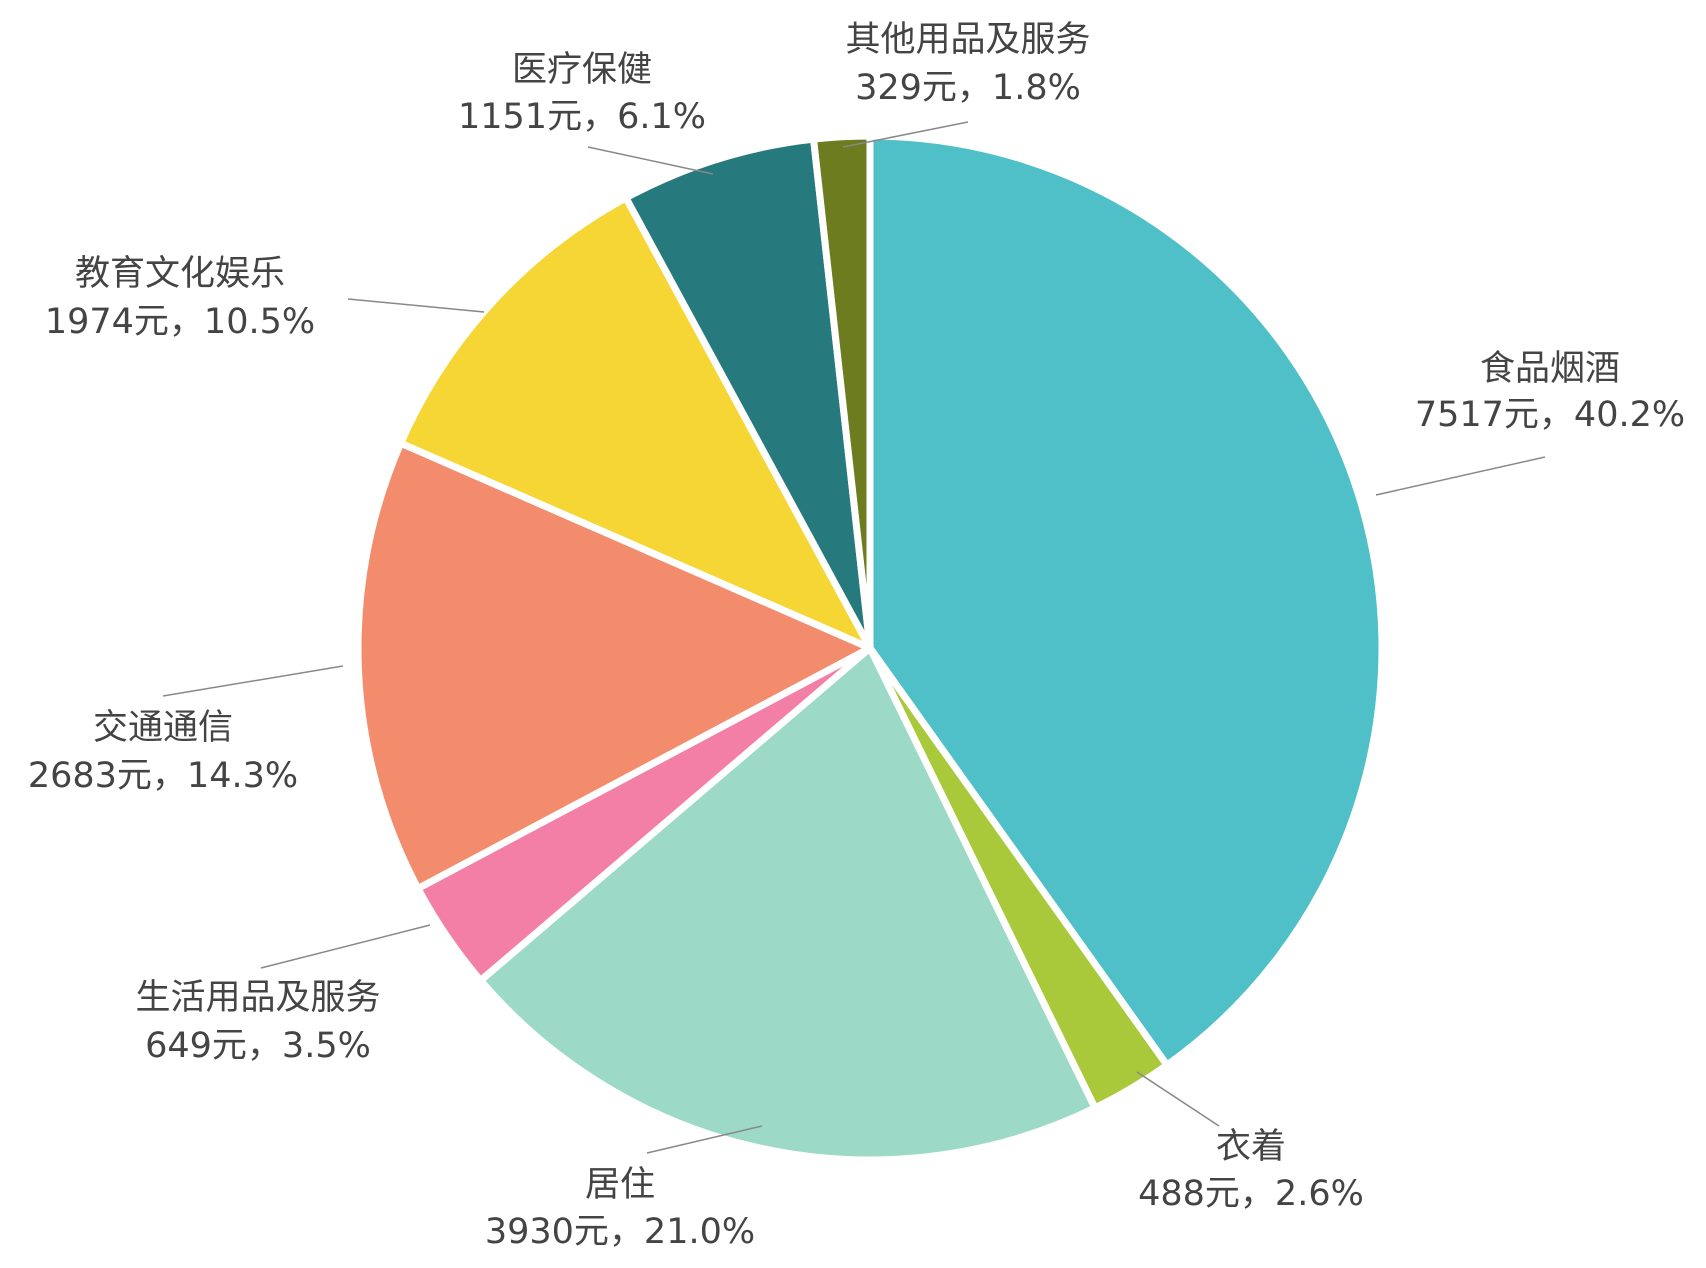 Image resolution: width=1706 pixels, height=1268 pixels. Describe the element at coordinates (180, 274) in the screenshot. I see `slice-label: 教育文化娱乐` at that location.